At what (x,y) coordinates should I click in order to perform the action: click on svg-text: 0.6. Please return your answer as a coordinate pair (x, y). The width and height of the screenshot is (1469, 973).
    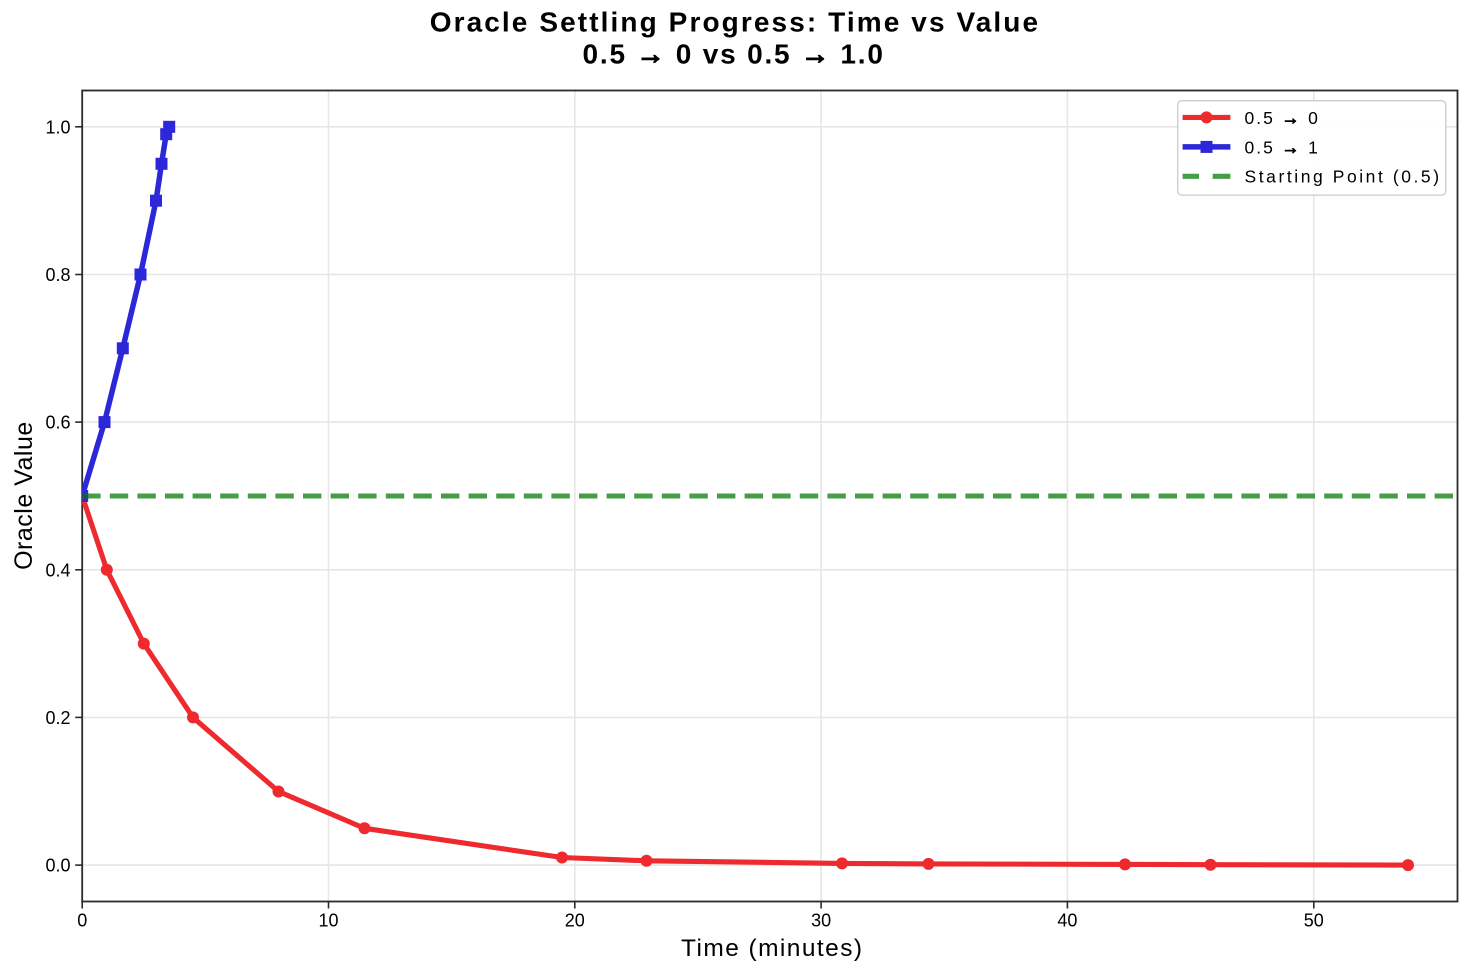
    Looking at the image, I should click on (57, 423).